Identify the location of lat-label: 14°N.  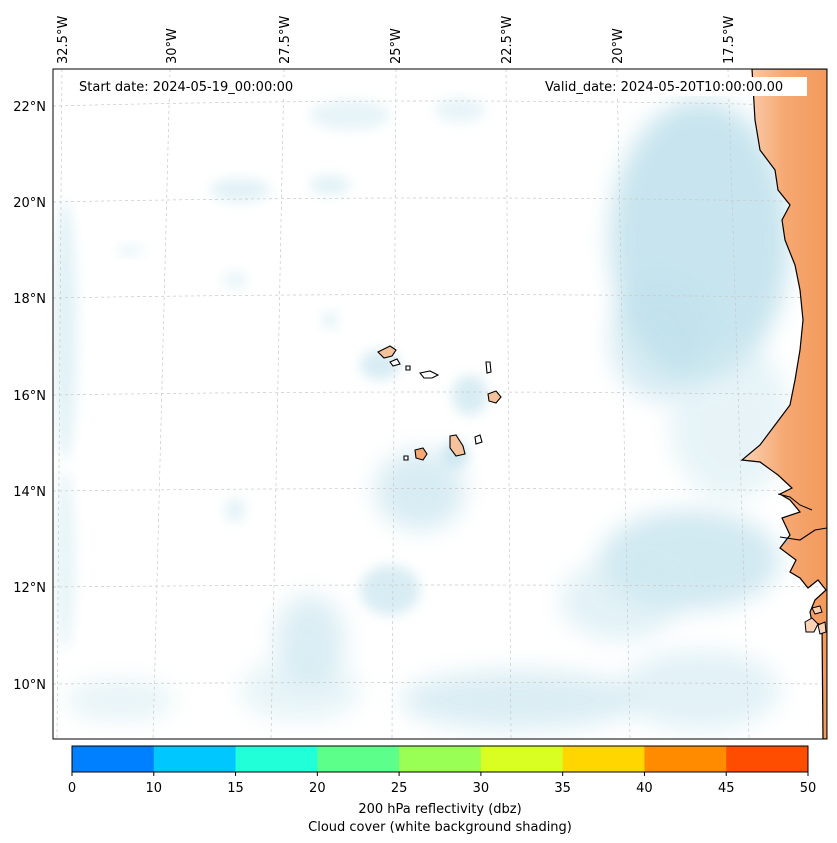
(29, 492).